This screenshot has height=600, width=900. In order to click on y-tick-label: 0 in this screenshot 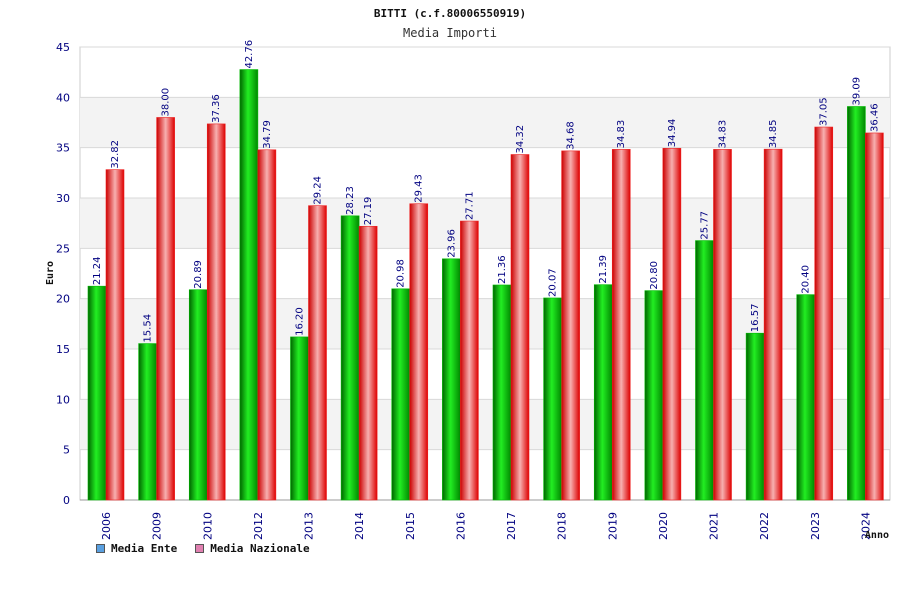, I will do `click(66, 500)`.